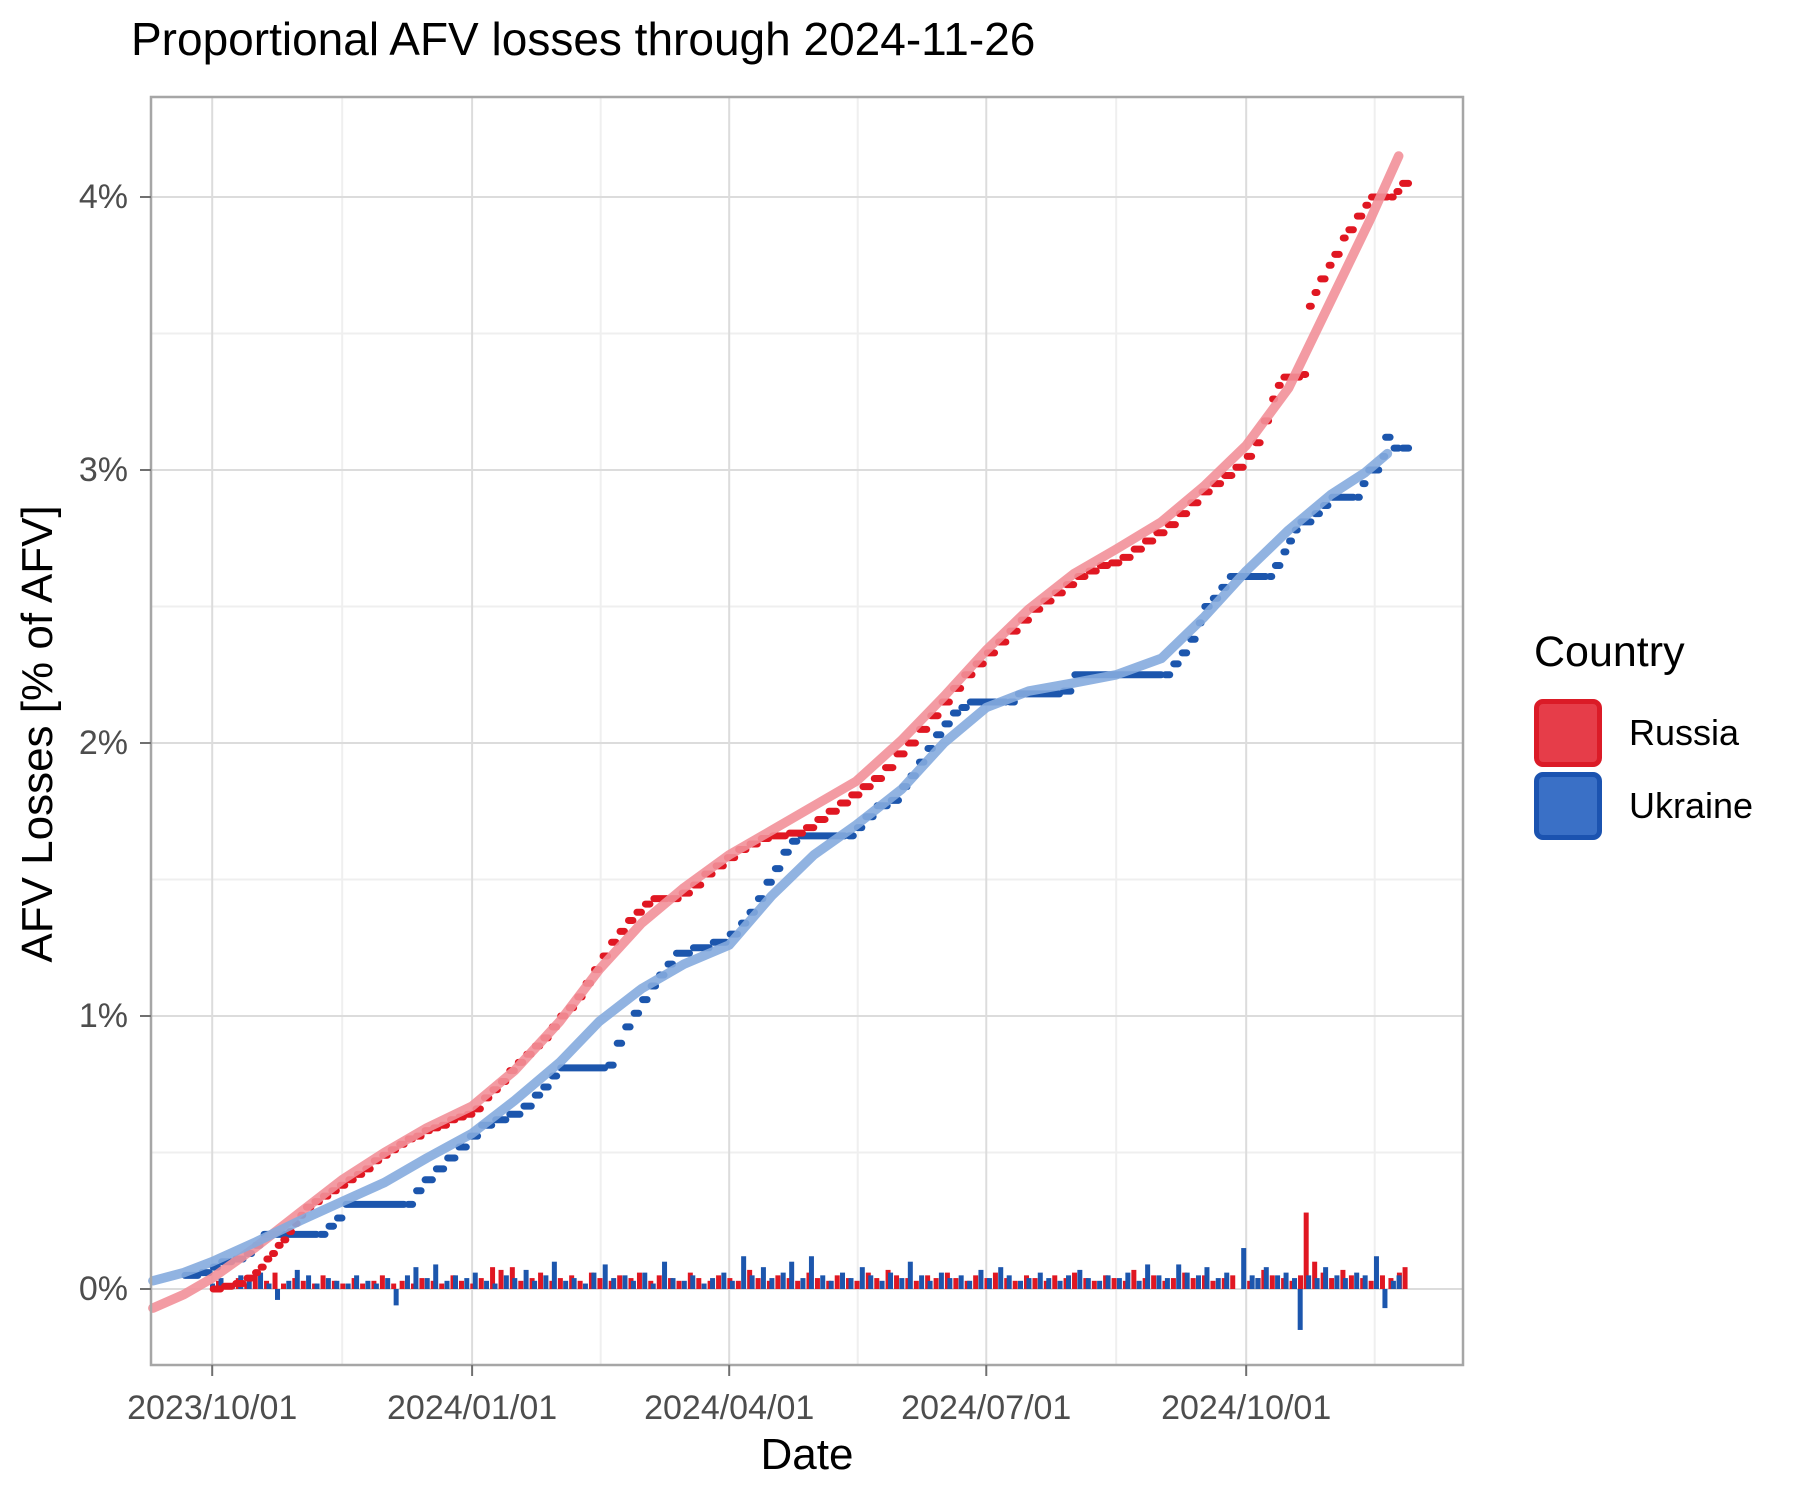 The image size is (1800, 1500). I want to click on x-tick-label: 2024/04/01, so click(729, 1408).